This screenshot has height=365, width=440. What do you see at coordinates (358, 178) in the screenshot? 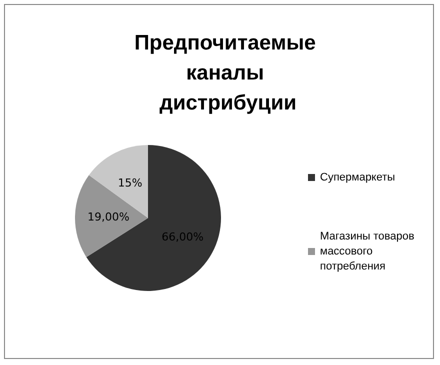
I see `legend-label: Супермаркеты` at bounding box center [358, 178].